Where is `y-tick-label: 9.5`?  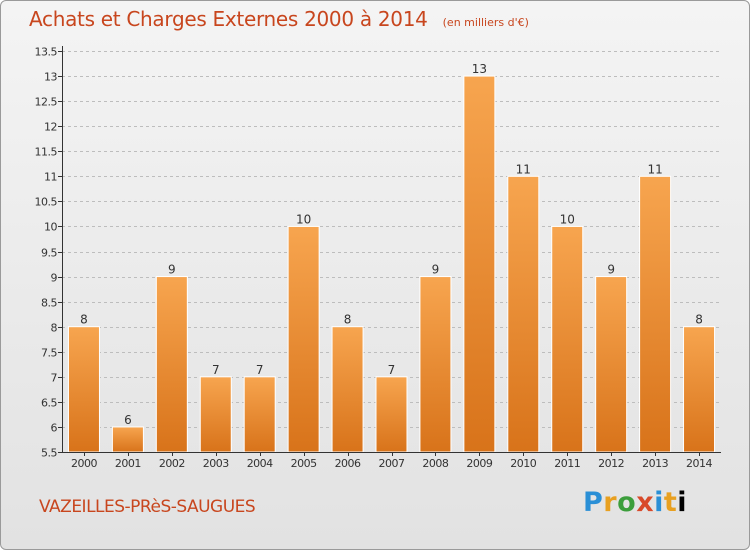 y-tick-label: 9.5 is located at coordinates (49, 253).